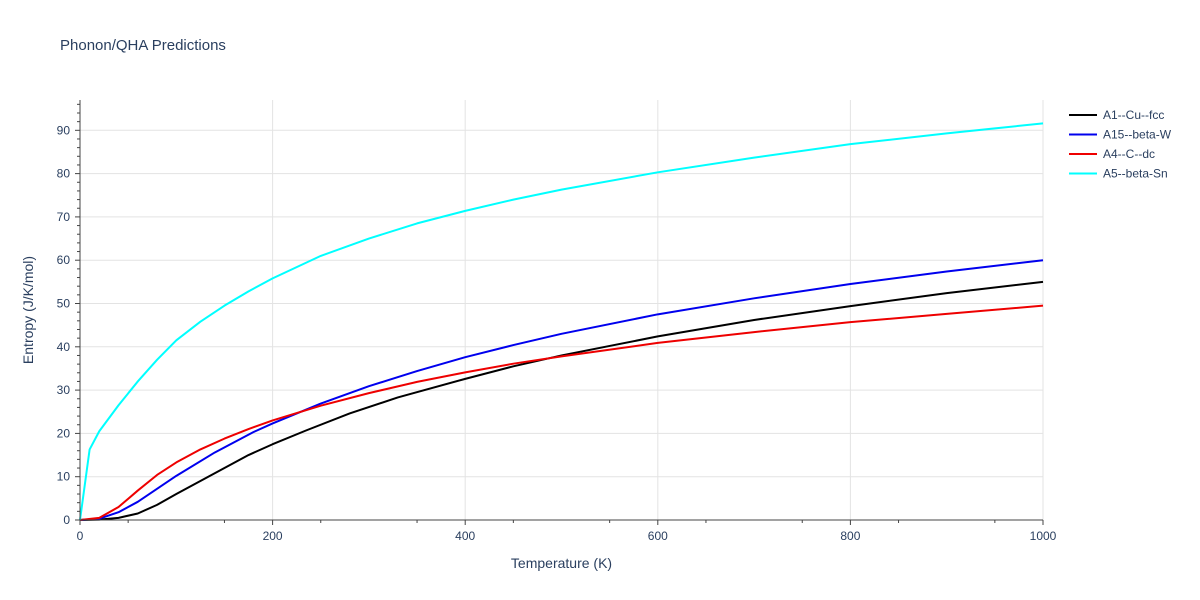  What do you see at coordinates (1043, 536) in the screenshot?
I see `x-tick-label: 1000` at bounding box center [1043, 536].